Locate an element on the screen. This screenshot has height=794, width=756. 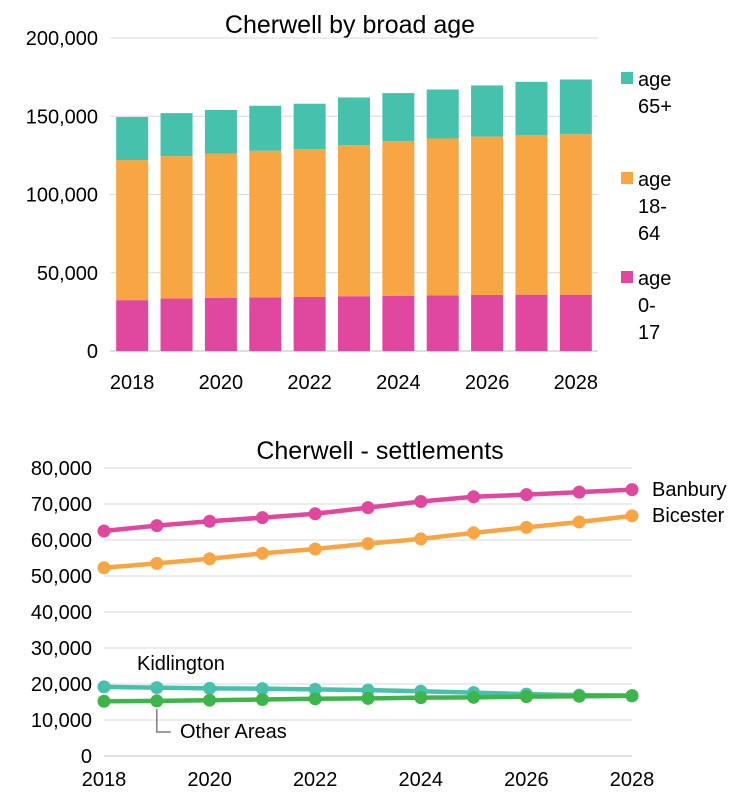
chart-title: Cherwell by broad age is located at coordinates (350, 25).